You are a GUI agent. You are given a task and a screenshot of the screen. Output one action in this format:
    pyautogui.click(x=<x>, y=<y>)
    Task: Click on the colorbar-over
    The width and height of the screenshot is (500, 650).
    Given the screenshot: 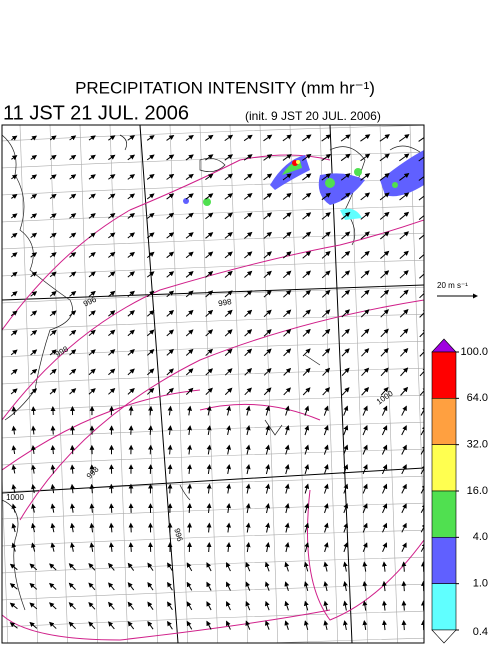 What is the action you would take?
    pyautogui.click(x=444, y=345)
    